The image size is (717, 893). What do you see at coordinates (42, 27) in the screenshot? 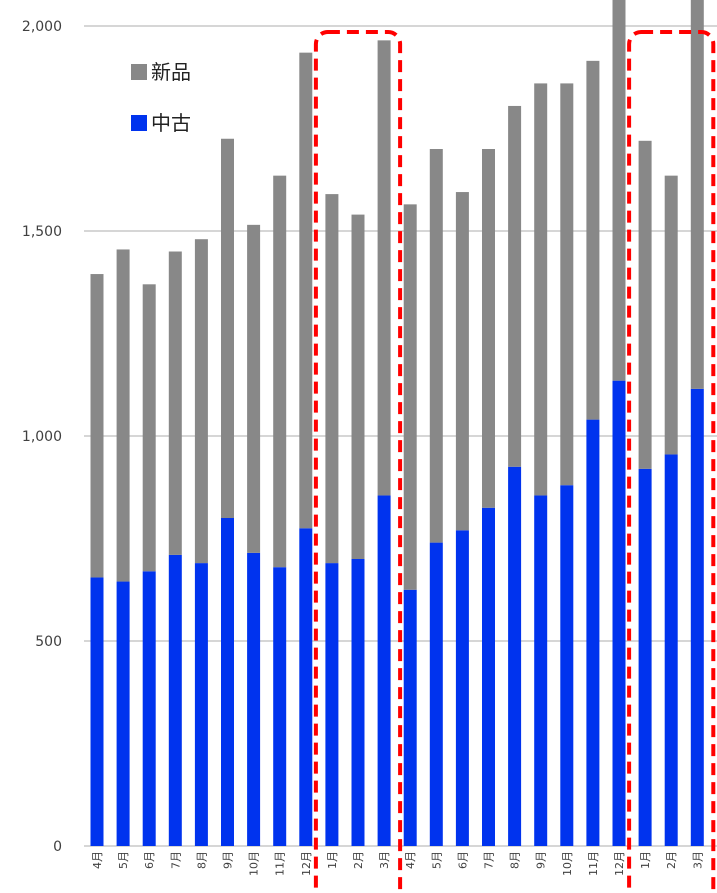
I see `y-tick-label: 2,000` at bounding box center [42, 27].